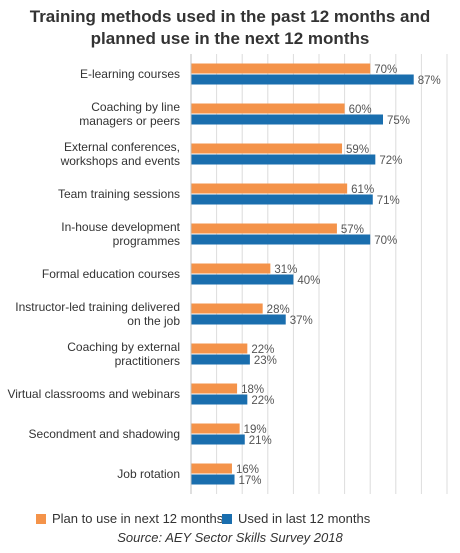  What do you see at coordinates (247, 470) in the screenshot?
I see `data-label-plan: 16%` at bounding box center [247, 470].